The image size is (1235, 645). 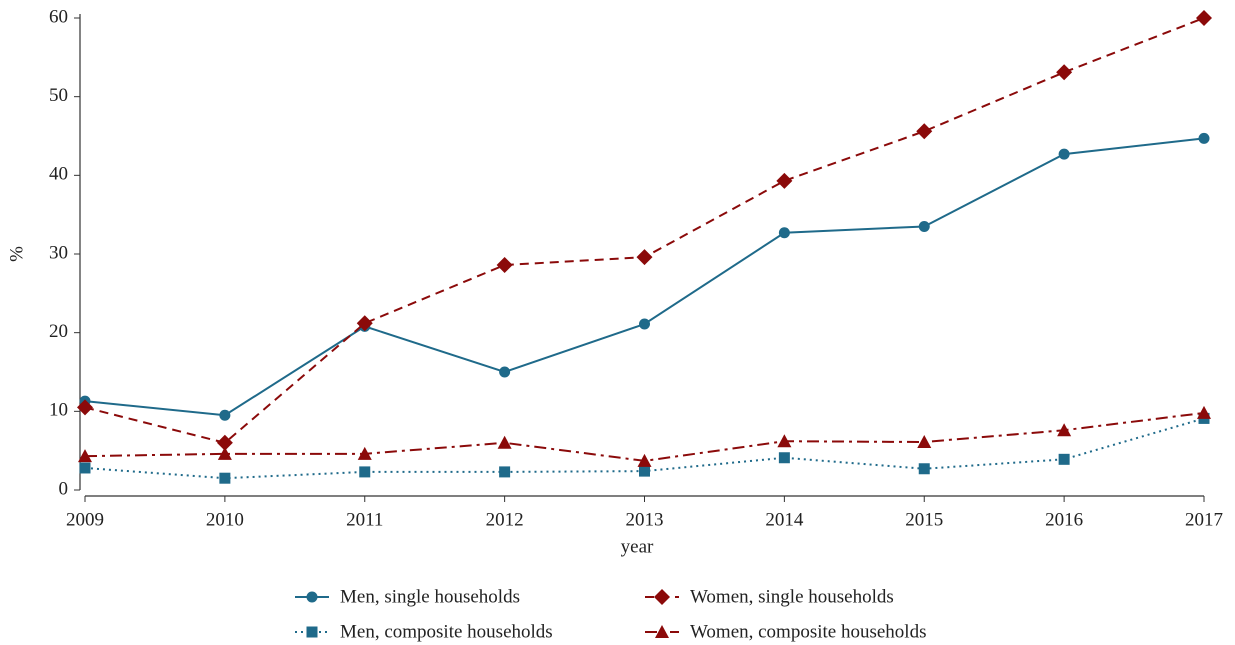 I want to click on y-tick-label: 10, so click(x=58, y=410).